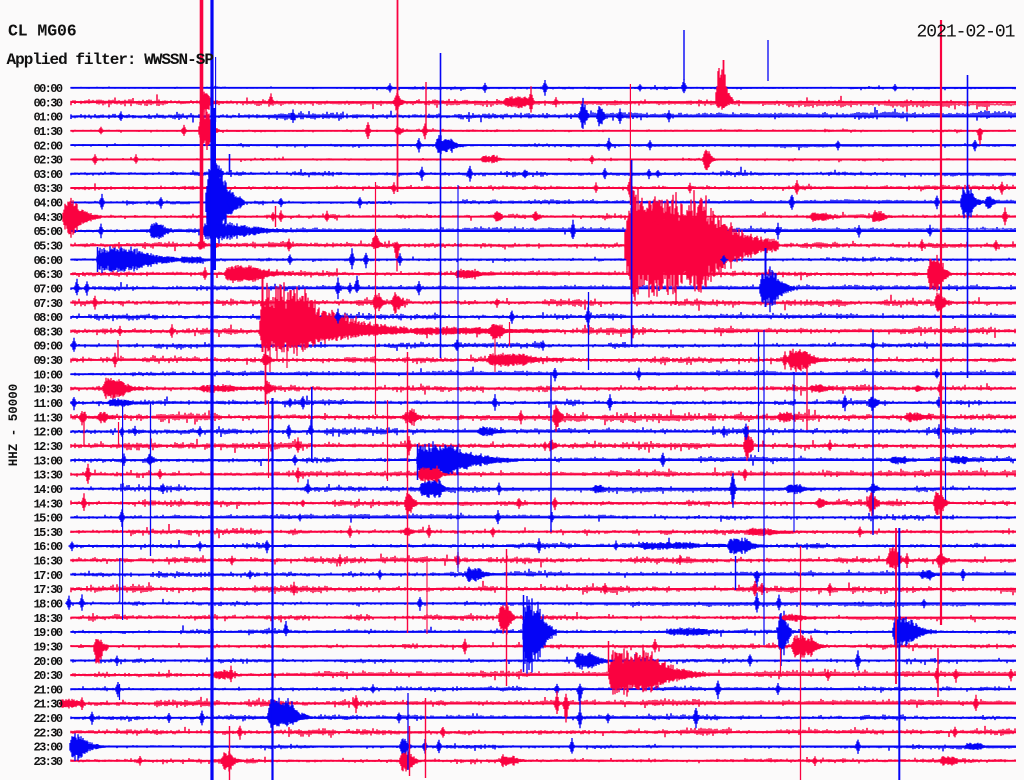 The height and width of the screenshot is (780, 1024). What do you see at coordinates (47, 146) in the screenshot?
I see `svg-text: 02:00` at bounding box center [47, 146].